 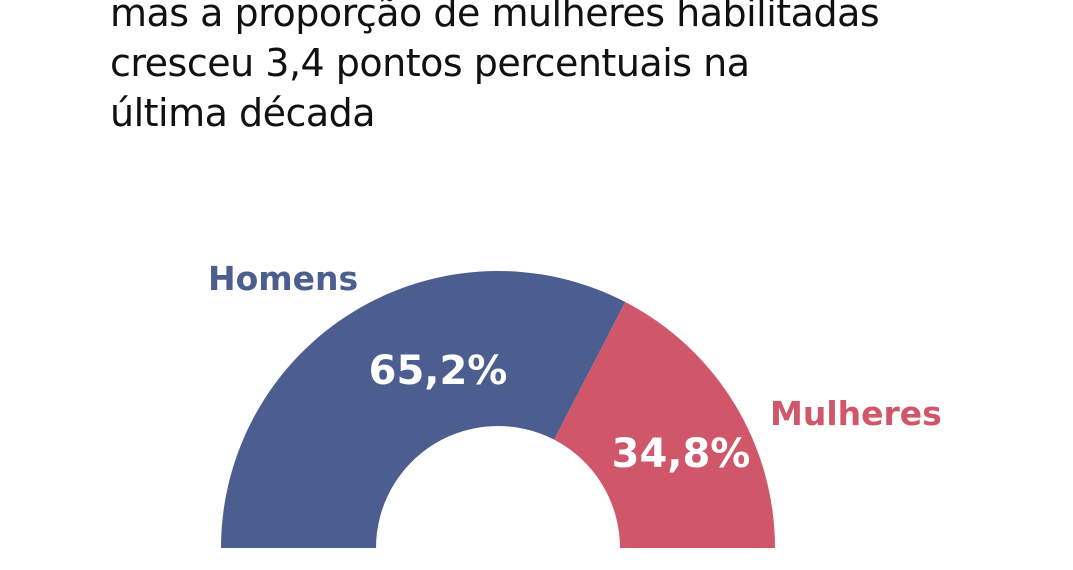 I want to click on category-label-homens: Homens, so click(x=283, y=278).